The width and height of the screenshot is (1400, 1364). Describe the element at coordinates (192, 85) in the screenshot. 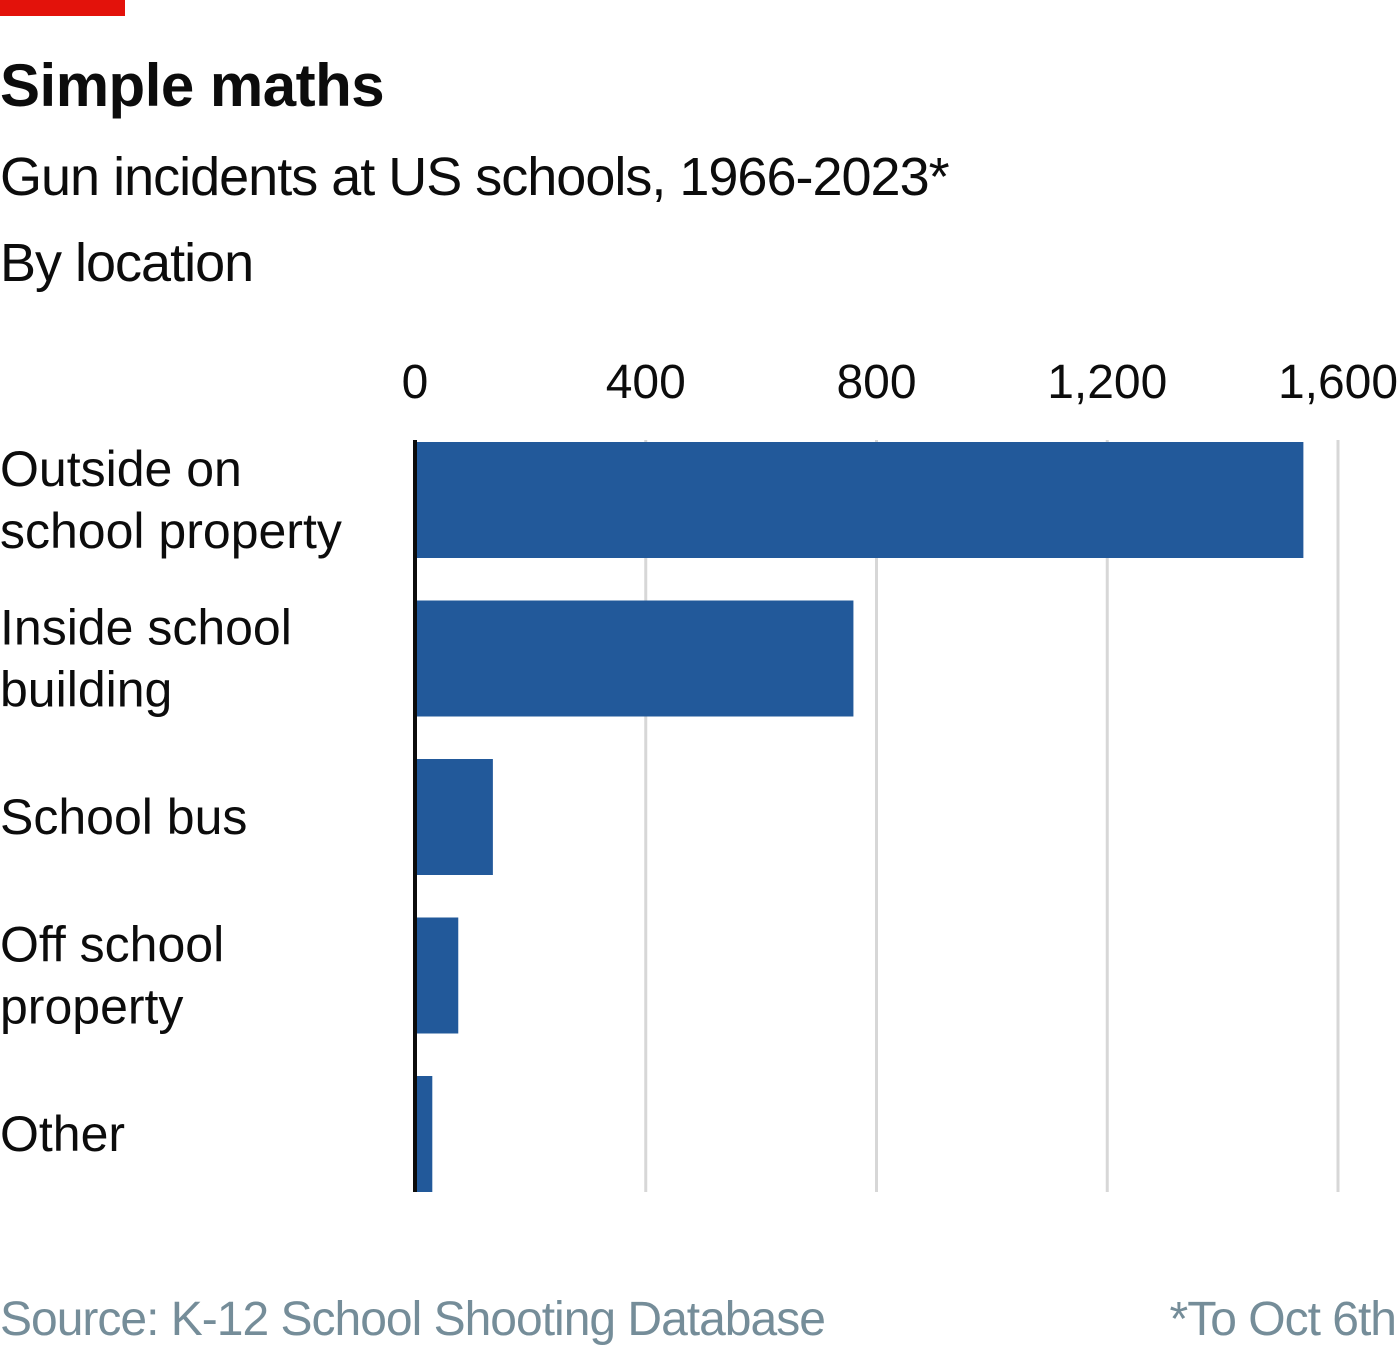

I see `chart-title: Simple maths` at that location.